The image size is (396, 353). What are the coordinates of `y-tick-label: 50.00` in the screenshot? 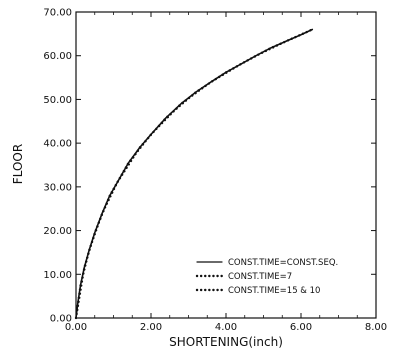 It's located at (57, 100).